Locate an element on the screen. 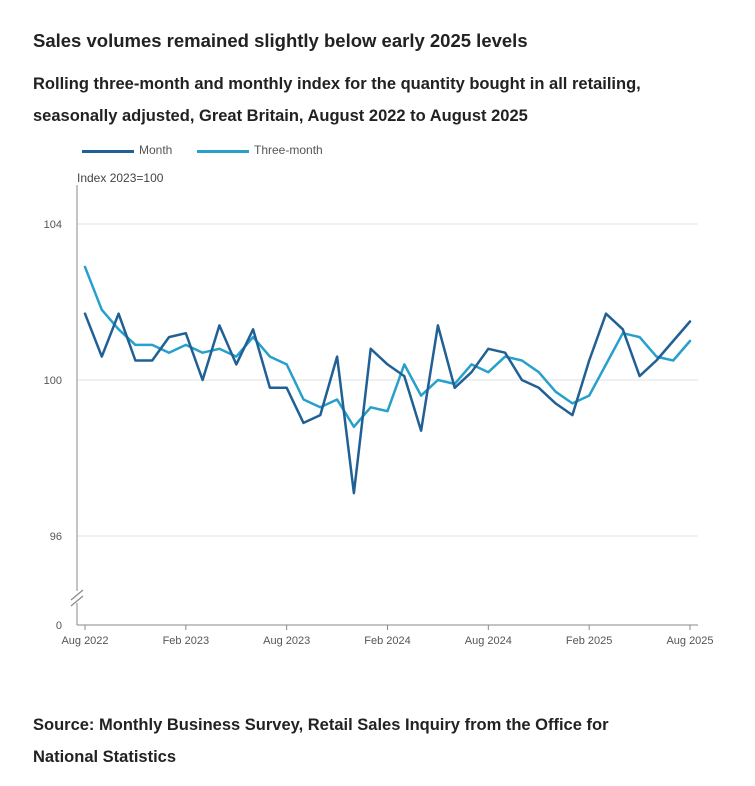  legend-swatch-three-month is located at coordinates (223, 151).